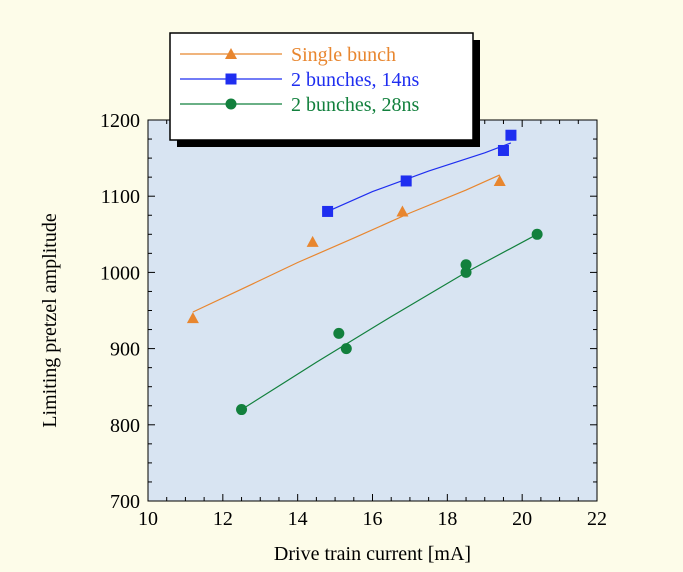  What do you see at coordinates (597, 519) in the screenshot?
I see `x-tick-label: 22` at bounding box center [597, 519].